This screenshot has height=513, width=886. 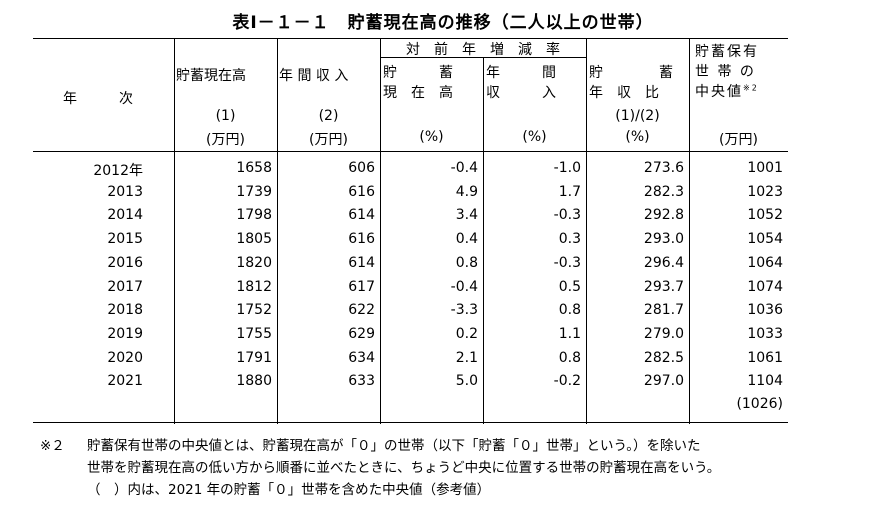 What do you see at coordinates (466, 215) in the screenshot?
I see `cell-yoy-s: 3.4` at bounding box center [466, 215].